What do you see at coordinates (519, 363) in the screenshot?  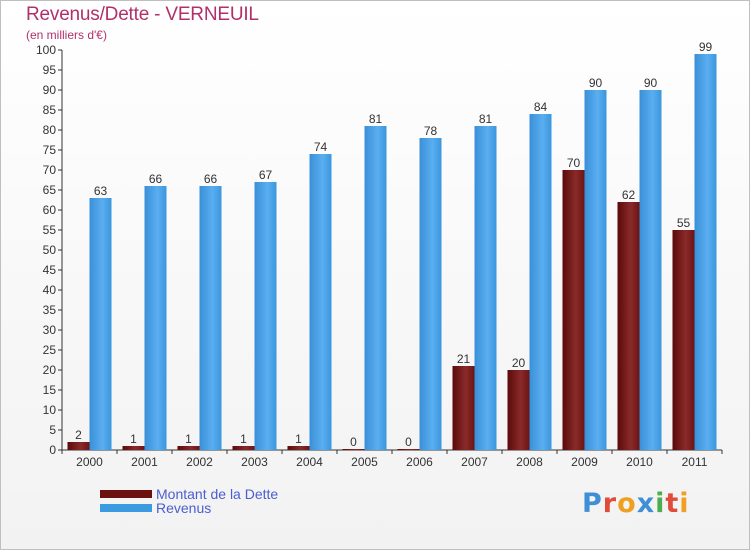 I see `data-label-dette: 20` at bounding box center [519, 363].